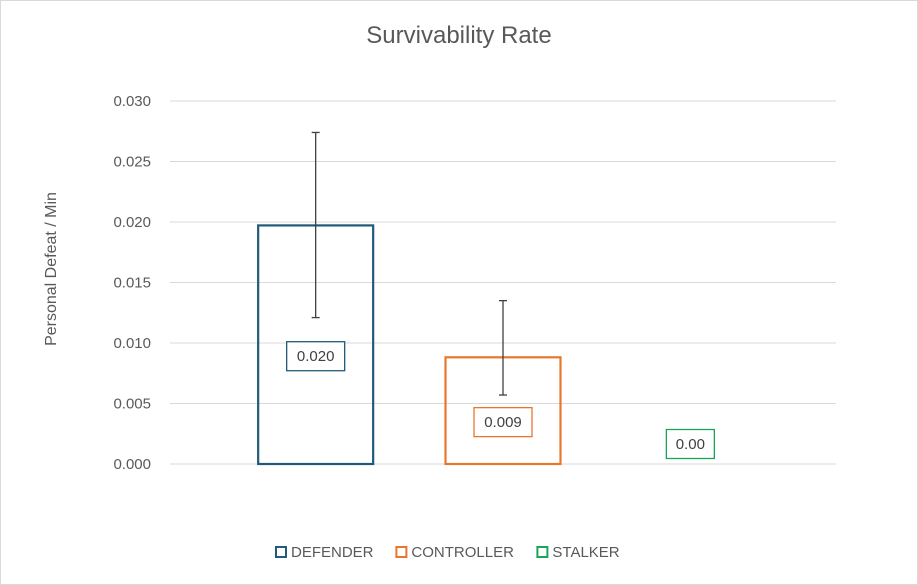  Describe the element at coordinates (132, 162) in the screenshot. I see `y-tick-label: 0.025` at that location.